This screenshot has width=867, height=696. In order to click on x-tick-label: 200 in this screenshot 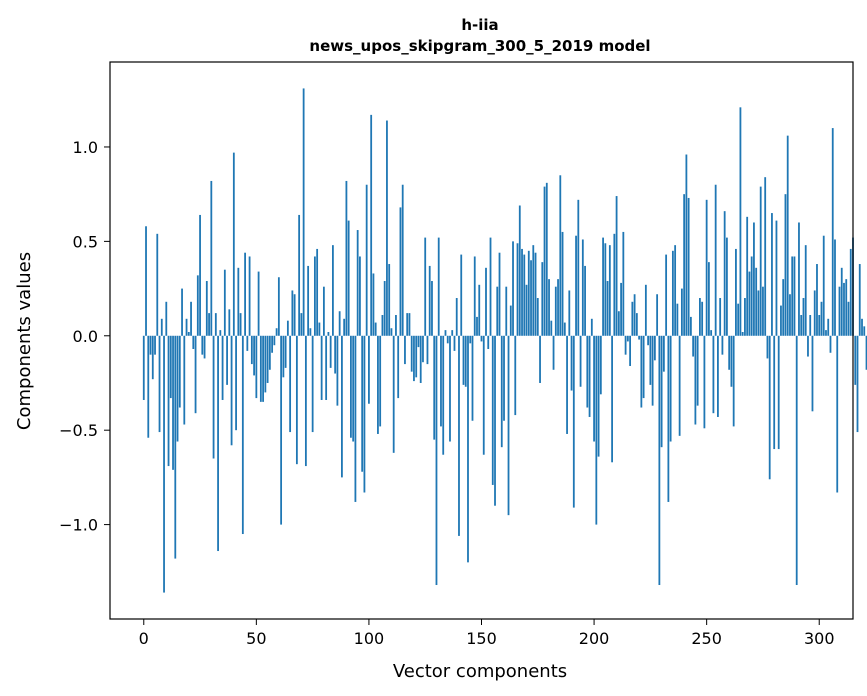, I will do `click(594, 638)`.